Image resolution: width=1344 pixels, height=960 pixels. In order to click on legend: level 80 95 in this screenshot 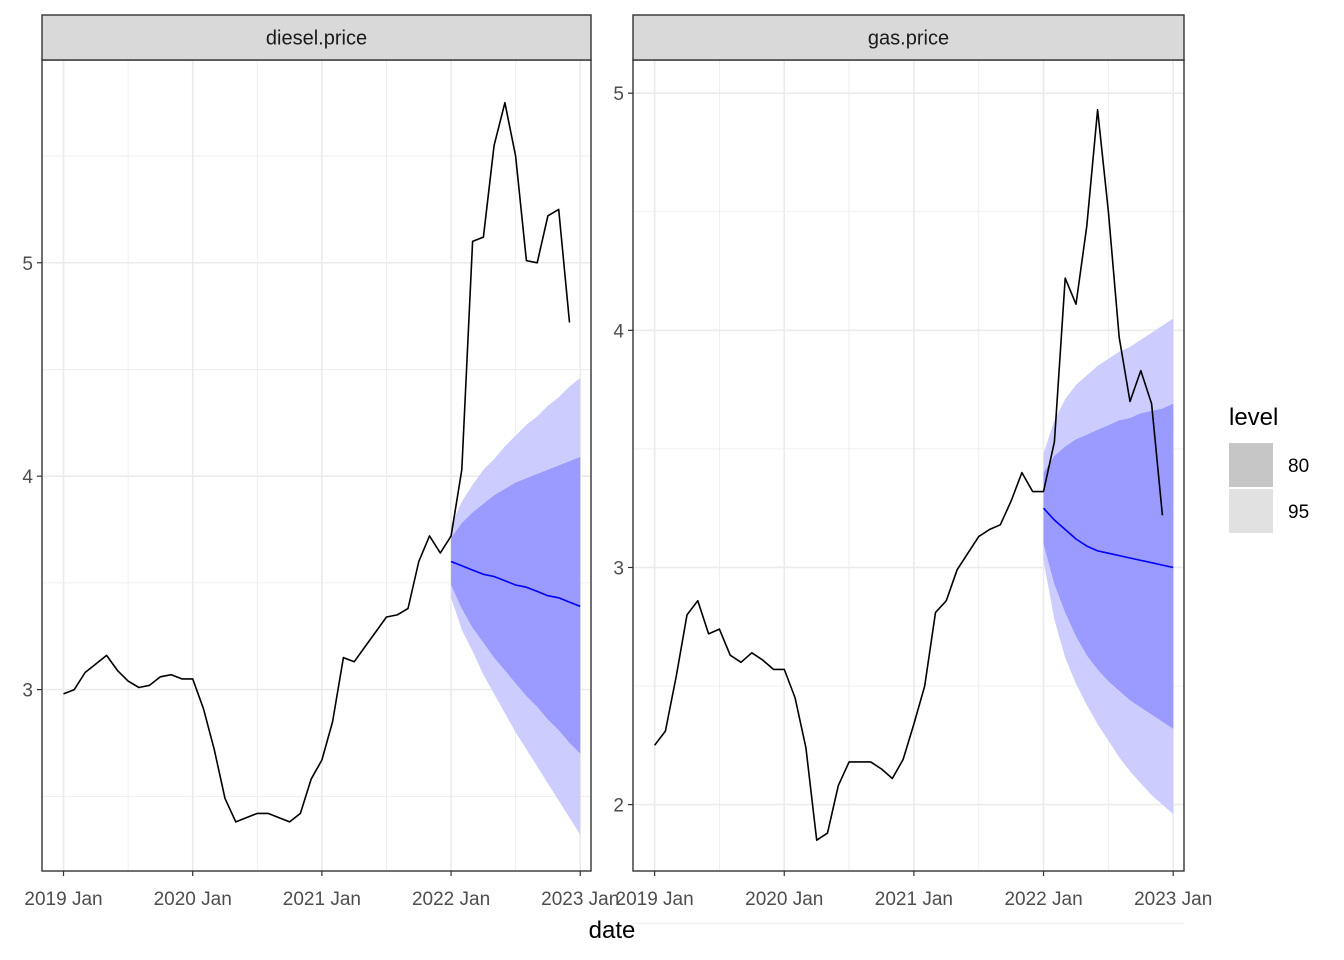, I will do `click(1269, 468)`.